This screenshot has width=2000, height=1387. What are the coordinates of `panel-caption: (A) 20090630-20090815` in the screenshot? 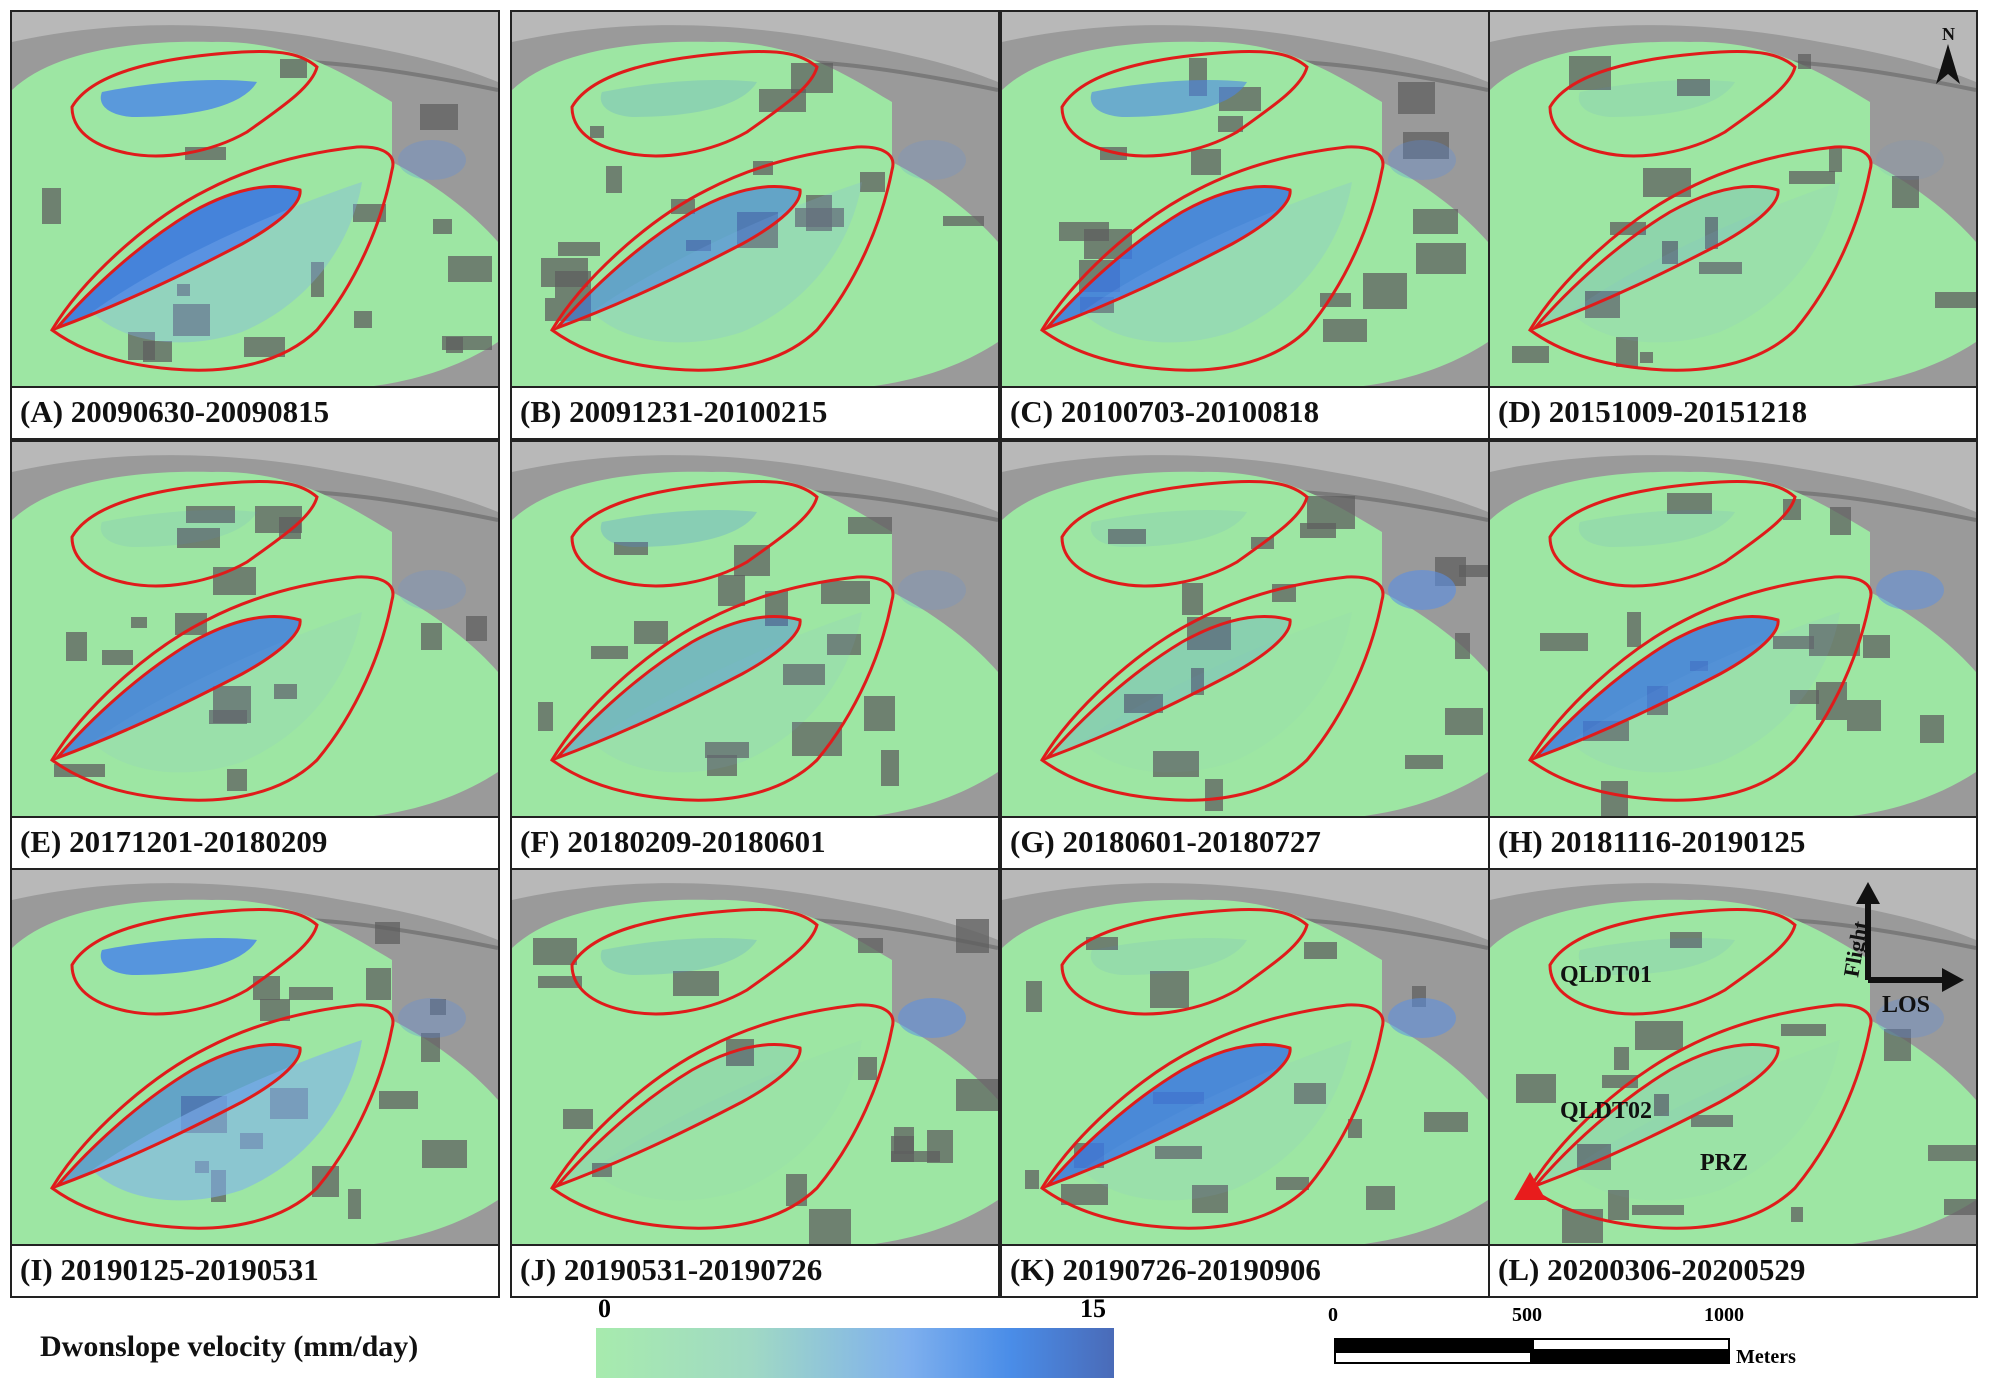 It's located at (255, 412).